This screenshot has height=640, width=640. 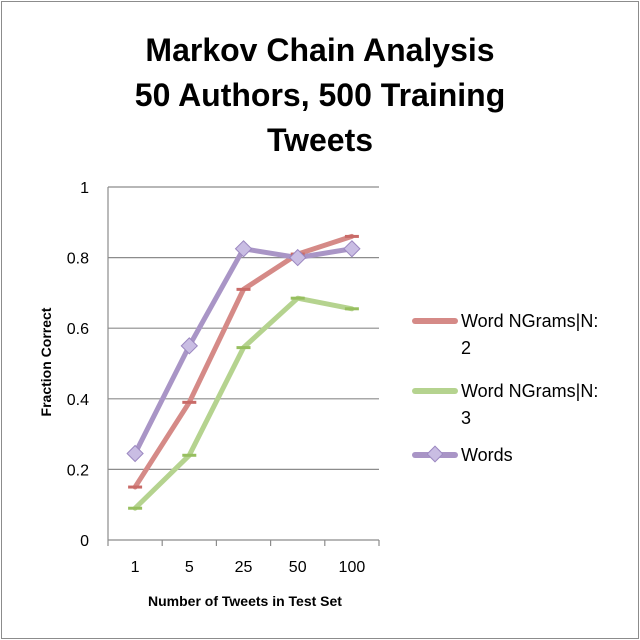 I want to click on legend-label-ngram-2-line-2: 2, so click(x=466, y=348).